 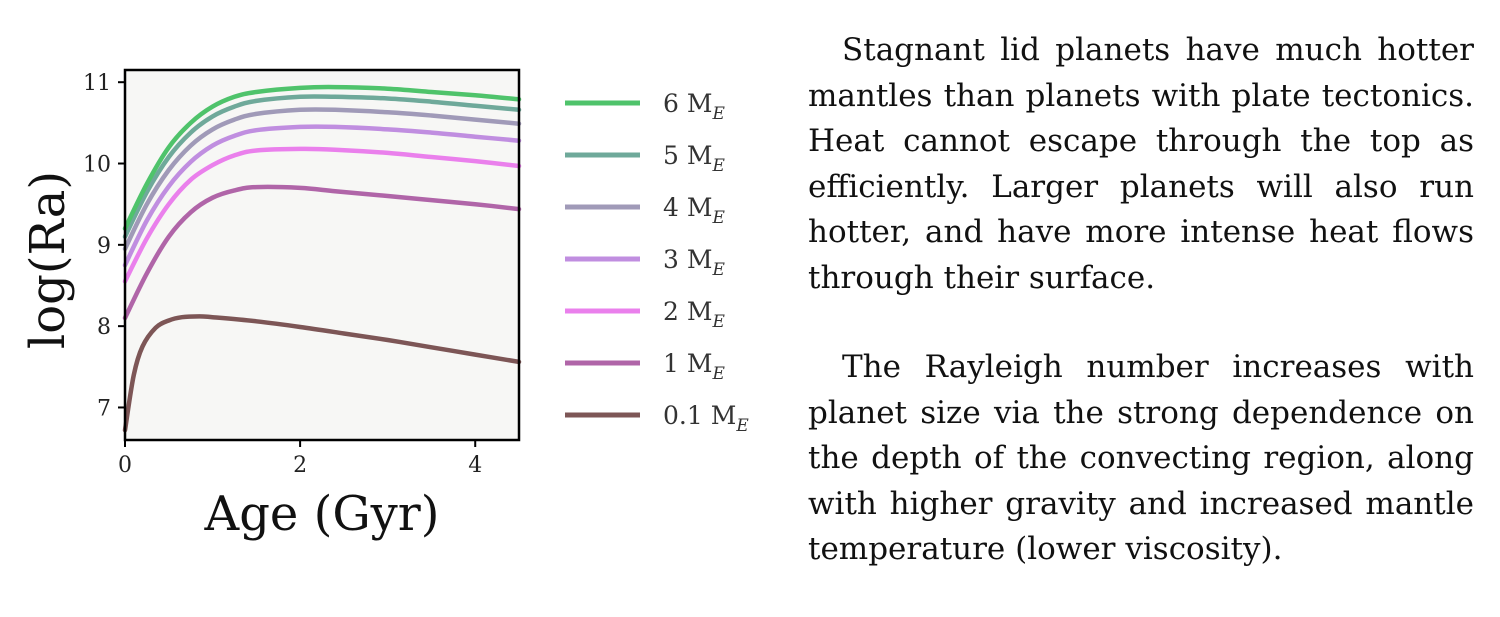 I want to click on legend-label-3: 3 ME, so click(x=694, y=262).